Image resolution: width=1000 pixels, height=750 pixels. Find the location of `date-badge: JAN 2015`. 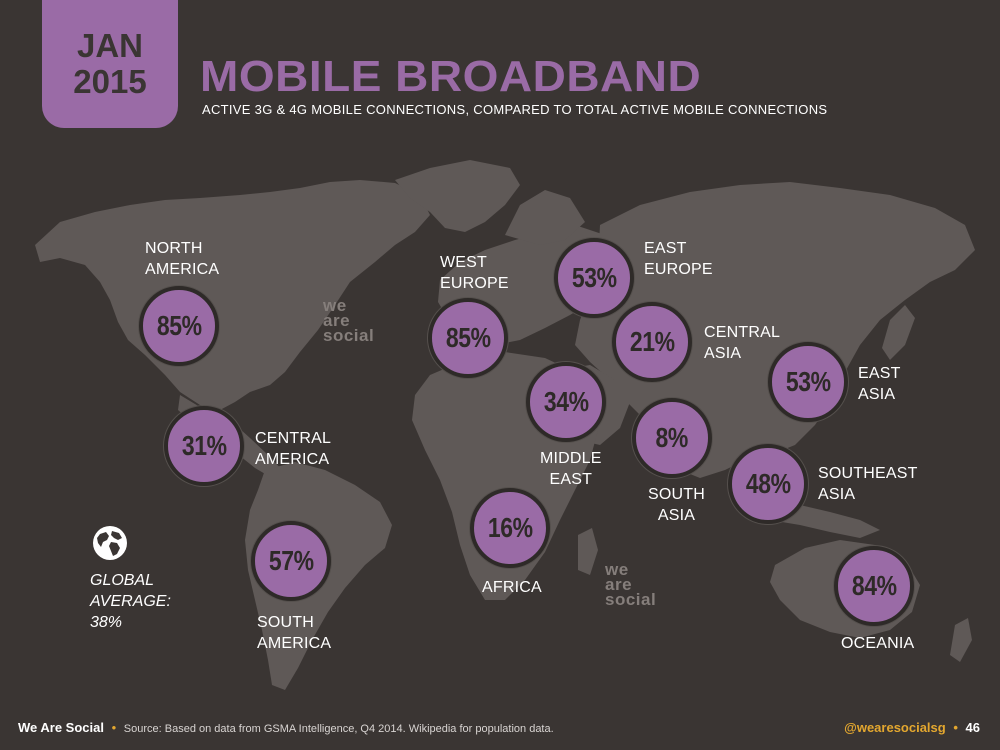

date-badge: JAN 2015 is located at coordinates (110, 64).